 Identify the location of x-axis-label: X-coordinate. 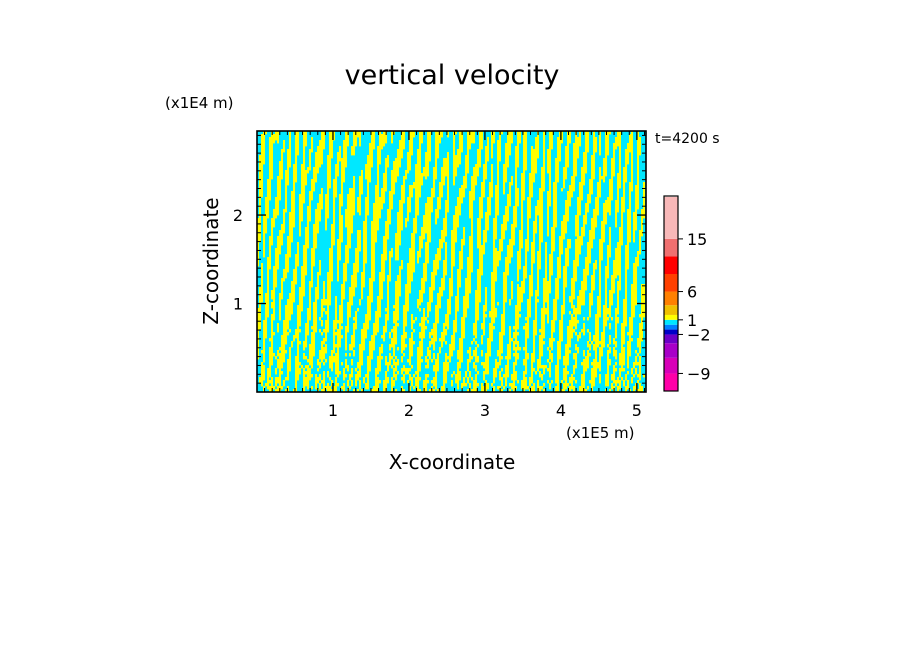
(452, 462).